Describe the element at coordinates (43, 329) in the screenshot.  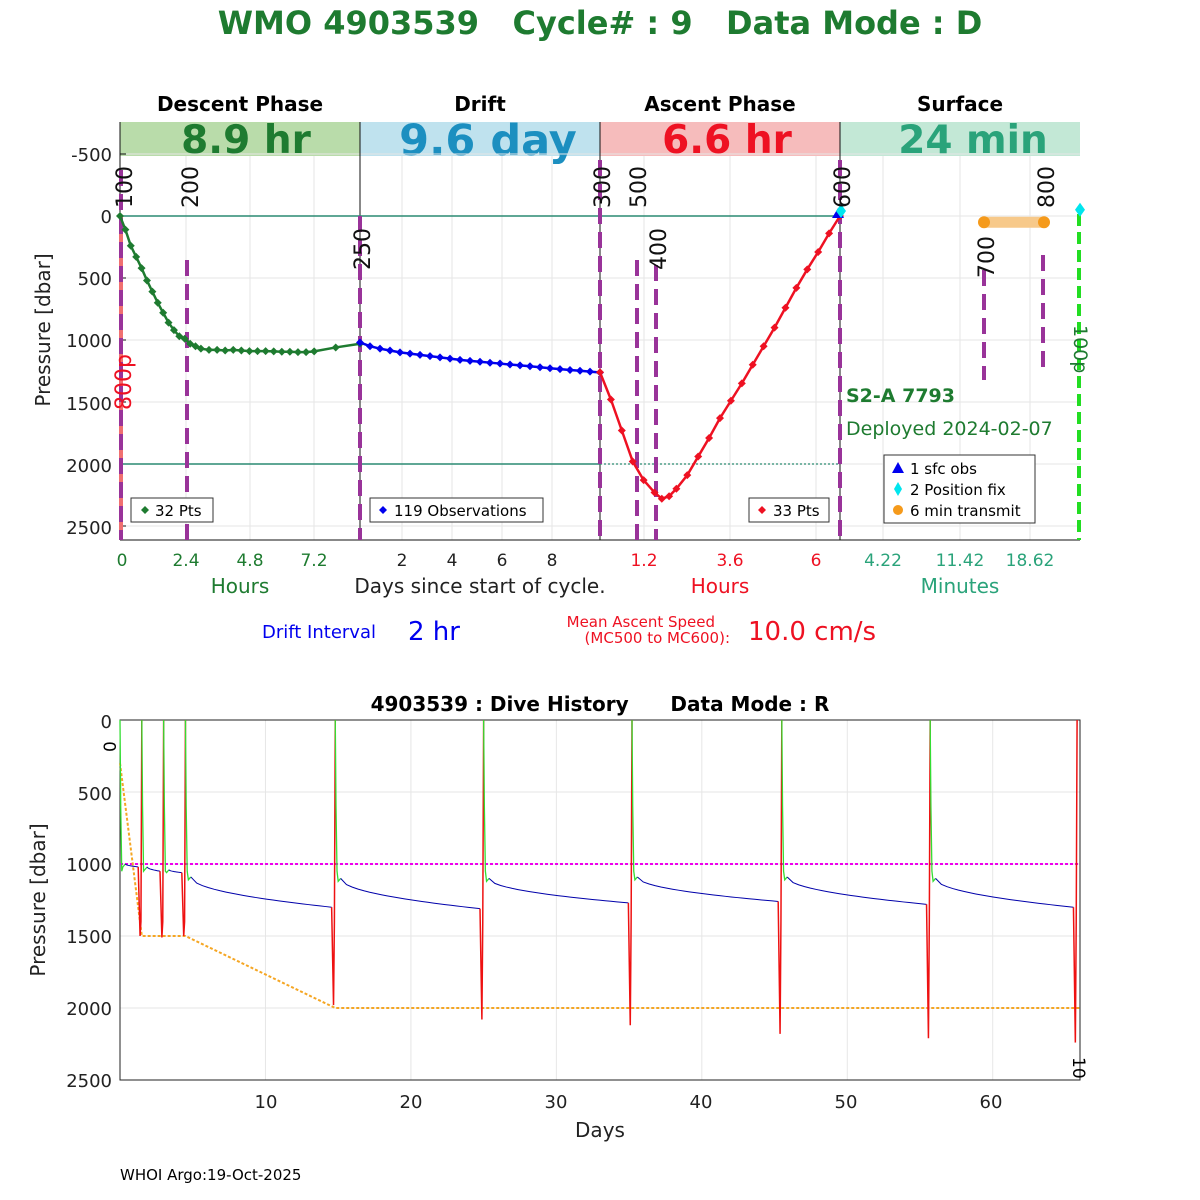
I see `top-ylabel: Pressure [dbar]` at that location.